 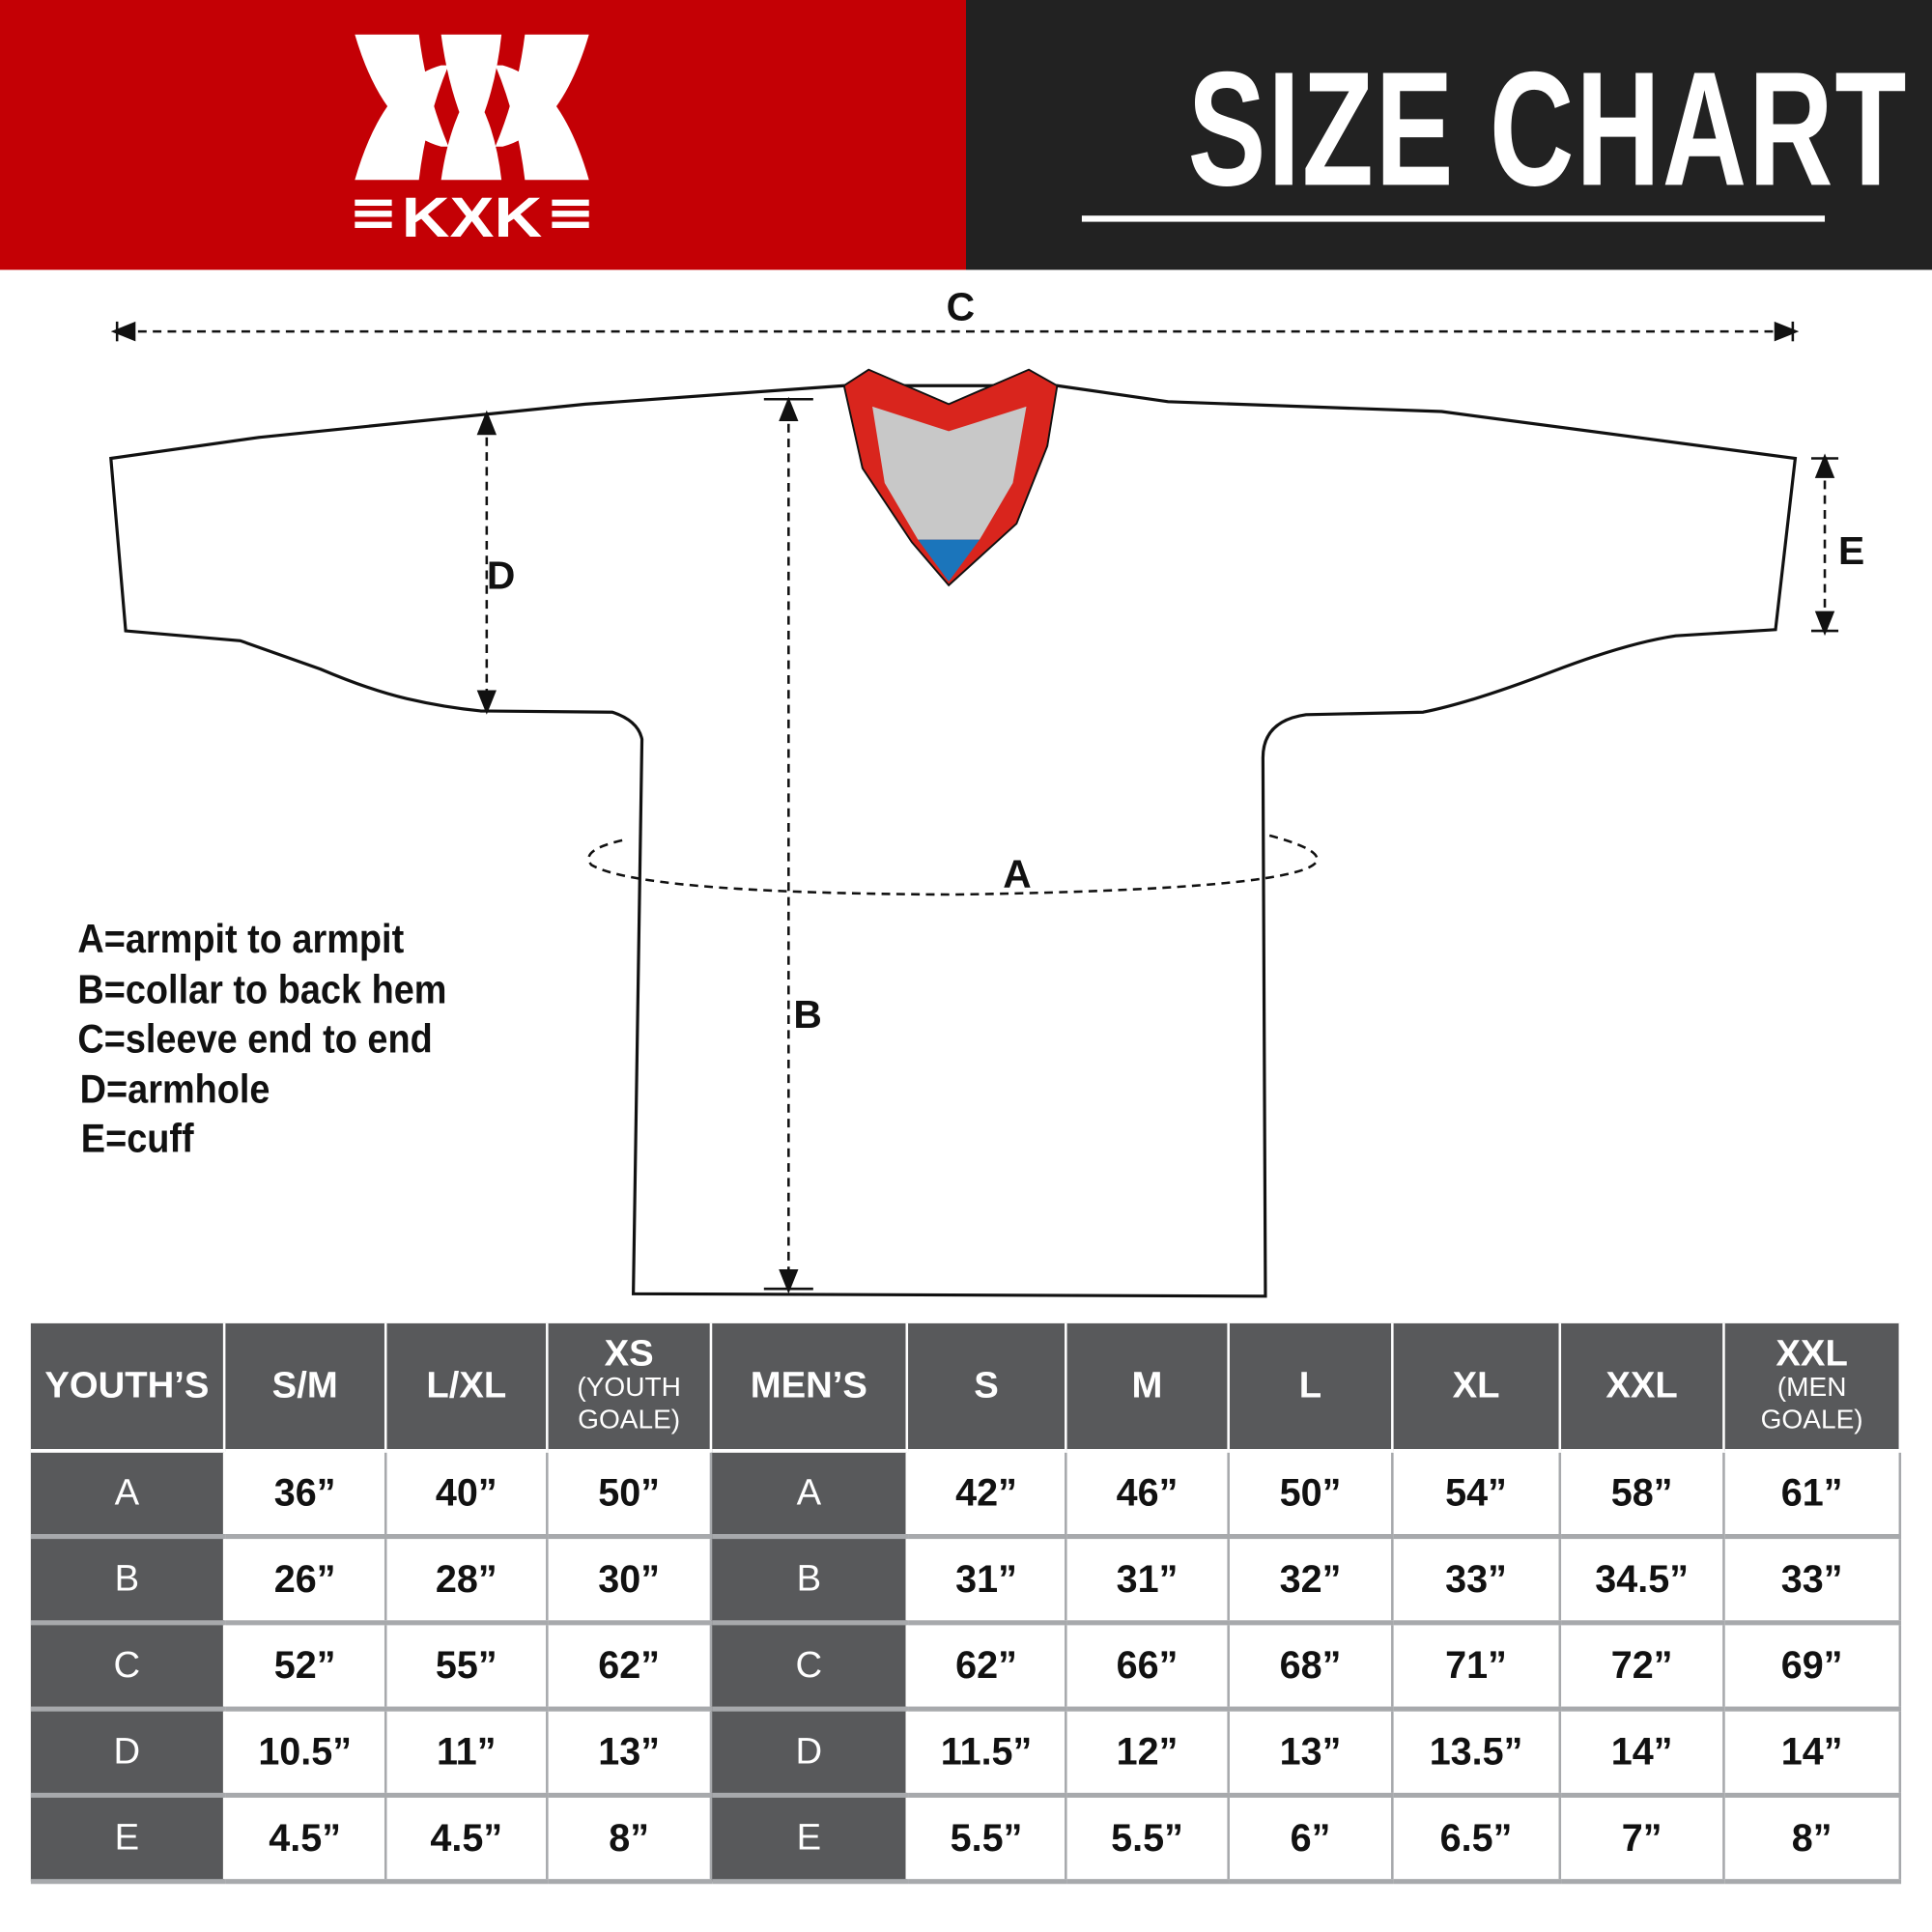 I want to click on men-value-cell: 62”, so click(x=986, y=1667).